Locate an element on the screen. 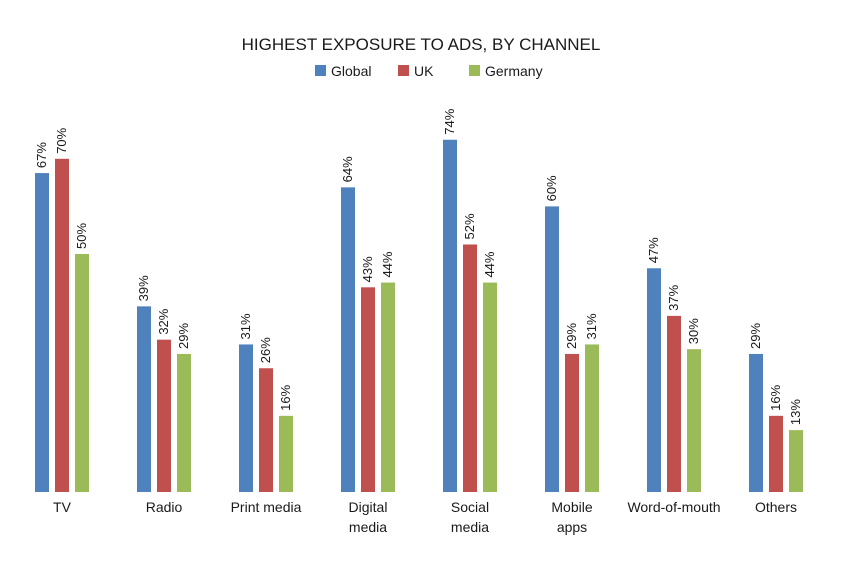 This screenshot has width=842, height=561. value-label-germany-1: 29% is located at coordinates (183, 336).